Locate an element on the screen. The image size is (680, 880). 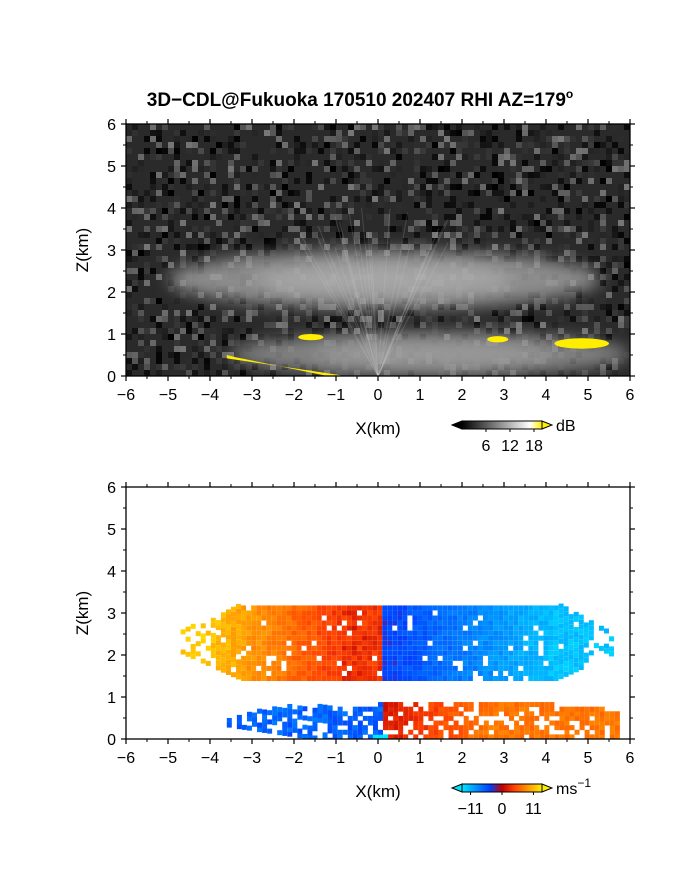
y-tick-label: 4 is located at coordinates (111, 209).